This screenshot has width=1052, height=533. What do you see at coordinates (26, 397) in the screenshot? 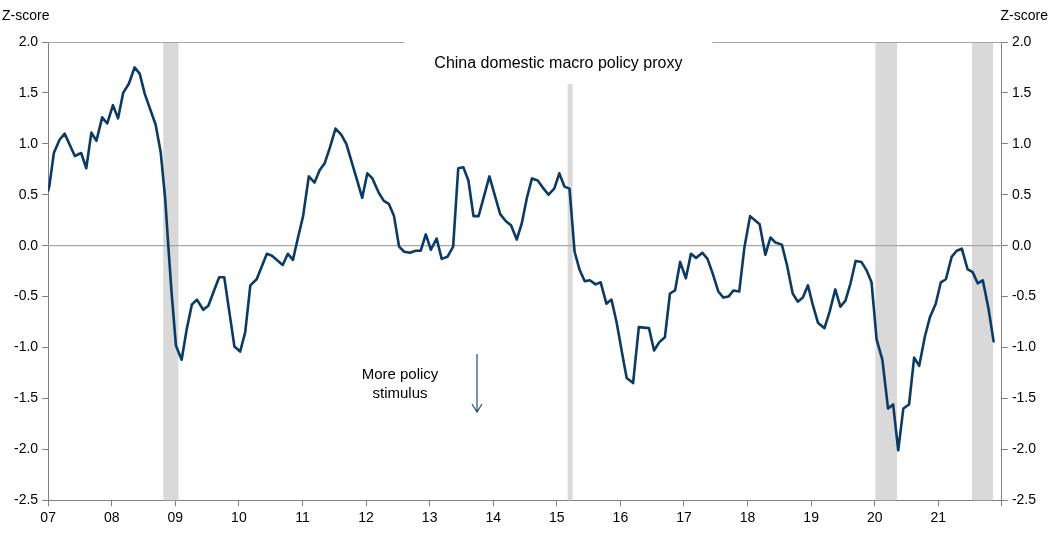
I see `y-tick-label: -1.5` at bounding box center [26, 397].